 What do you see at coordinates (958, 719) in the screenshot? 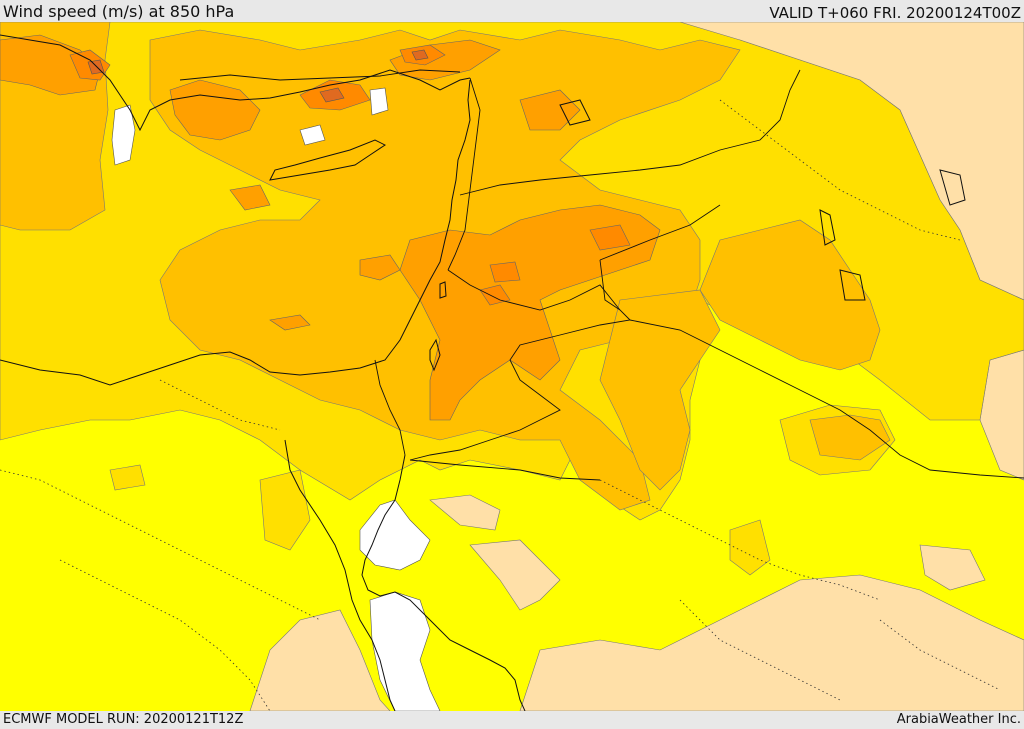
I see `credit-label: ArabiaWeather Inc.` at bounding box center [958, 719].